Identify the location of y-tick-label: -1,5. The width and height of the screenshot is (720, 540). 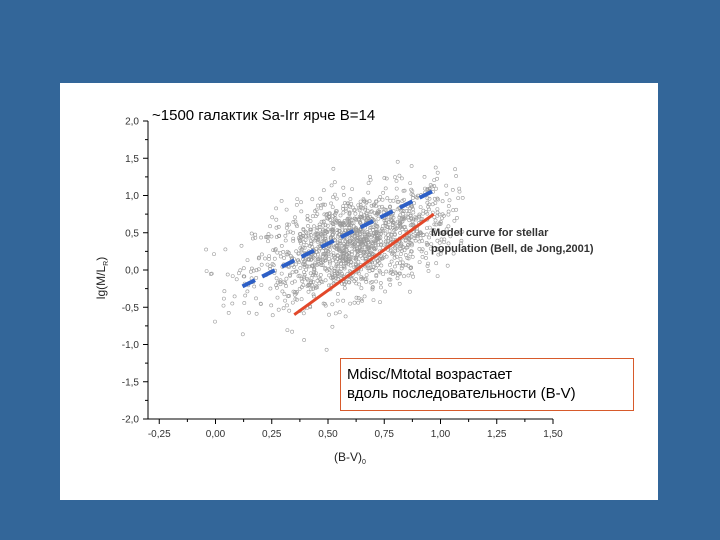
(131, 382).